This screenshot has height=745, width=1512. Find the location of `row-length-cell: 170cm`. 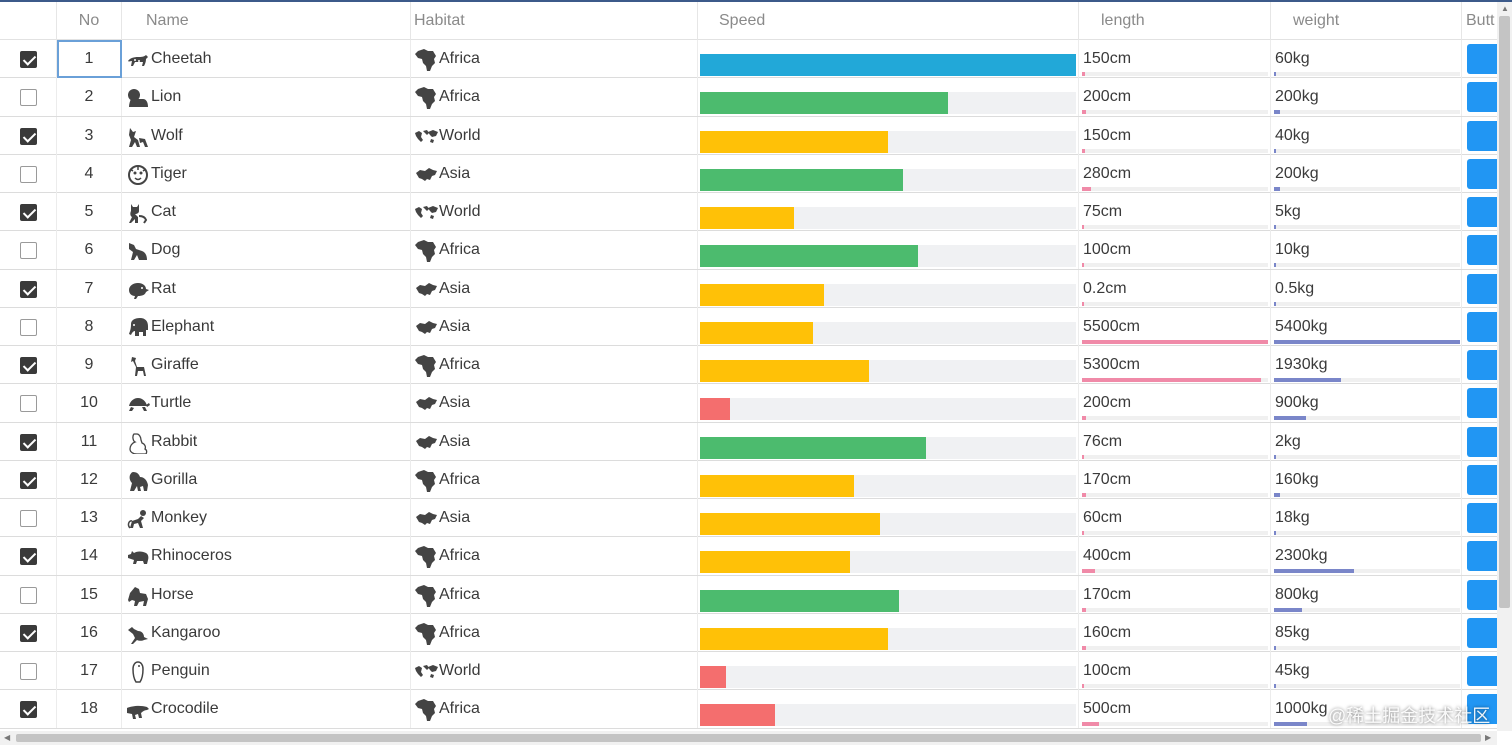

row-length-cell: 170cm is located at coordinates (1175, 594).